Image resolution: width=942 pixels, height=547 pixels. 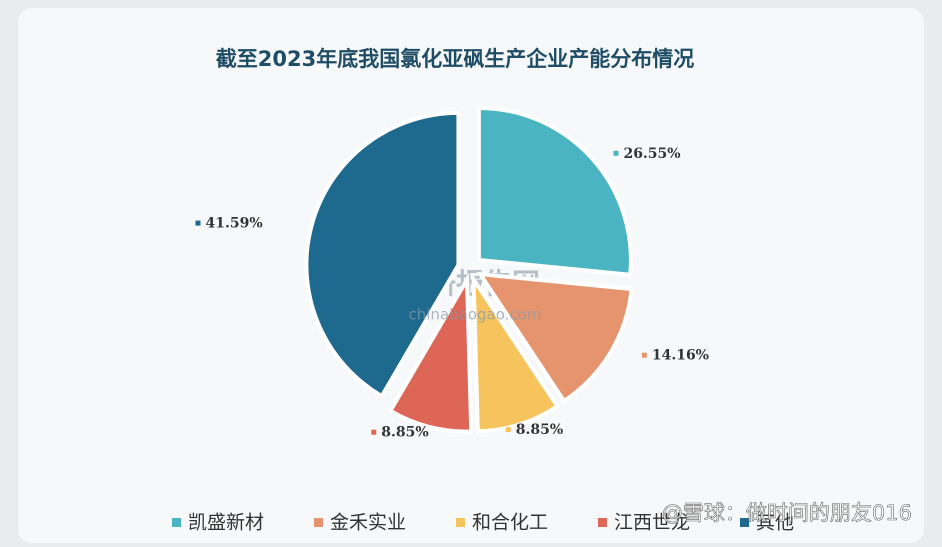 I want to click on legend-label: 其他, so click(x=775, y=523).